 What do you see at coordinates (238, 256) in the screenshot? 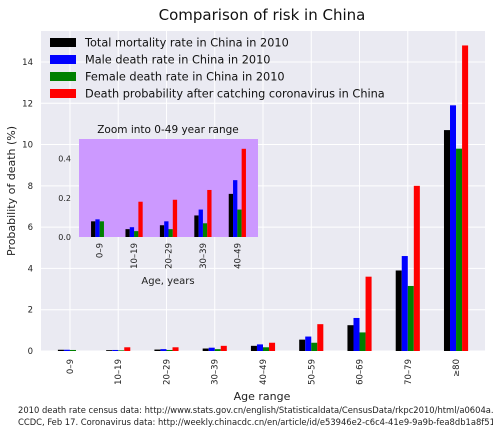
I see `inset-x-tick-label: 40–49` at bounding box center [238, 256].